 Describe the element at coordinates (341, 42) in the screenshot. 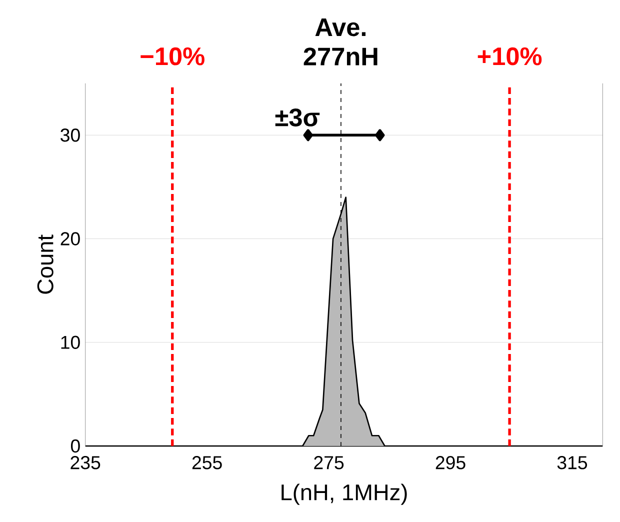

I see `ref-line-label: Ave. 277nH` at that location.